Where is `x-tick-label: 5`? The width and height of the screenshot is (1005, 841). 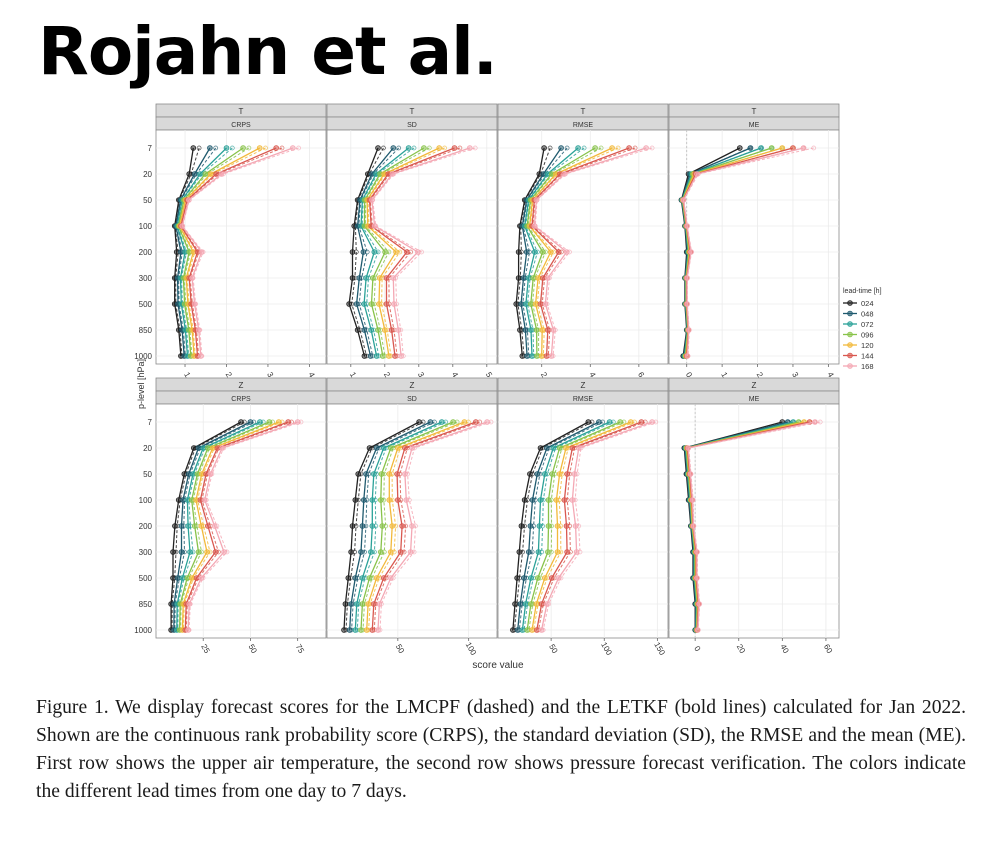
x-tick-label: 5 is located at coordinates (489, 375).